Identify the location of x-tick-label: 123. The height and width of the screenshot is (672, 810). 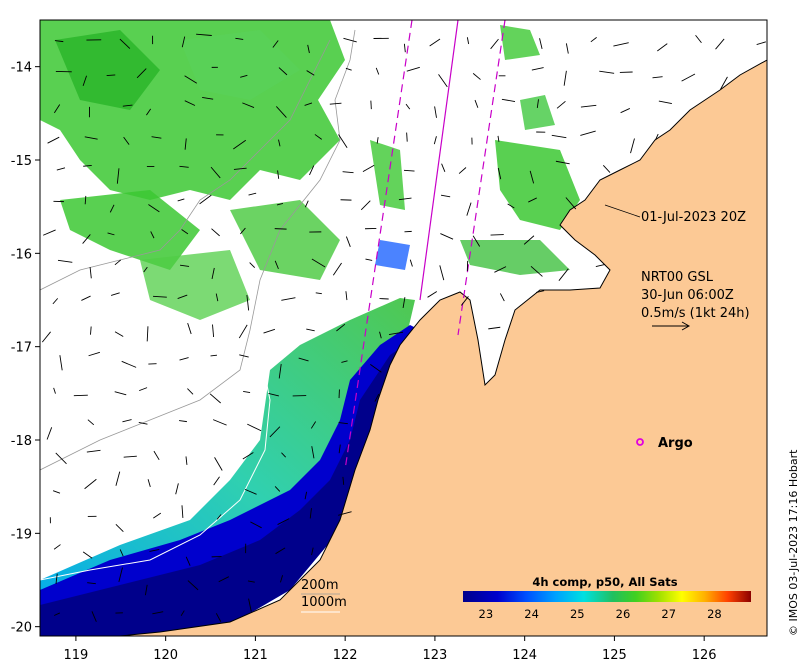
(434, 655).